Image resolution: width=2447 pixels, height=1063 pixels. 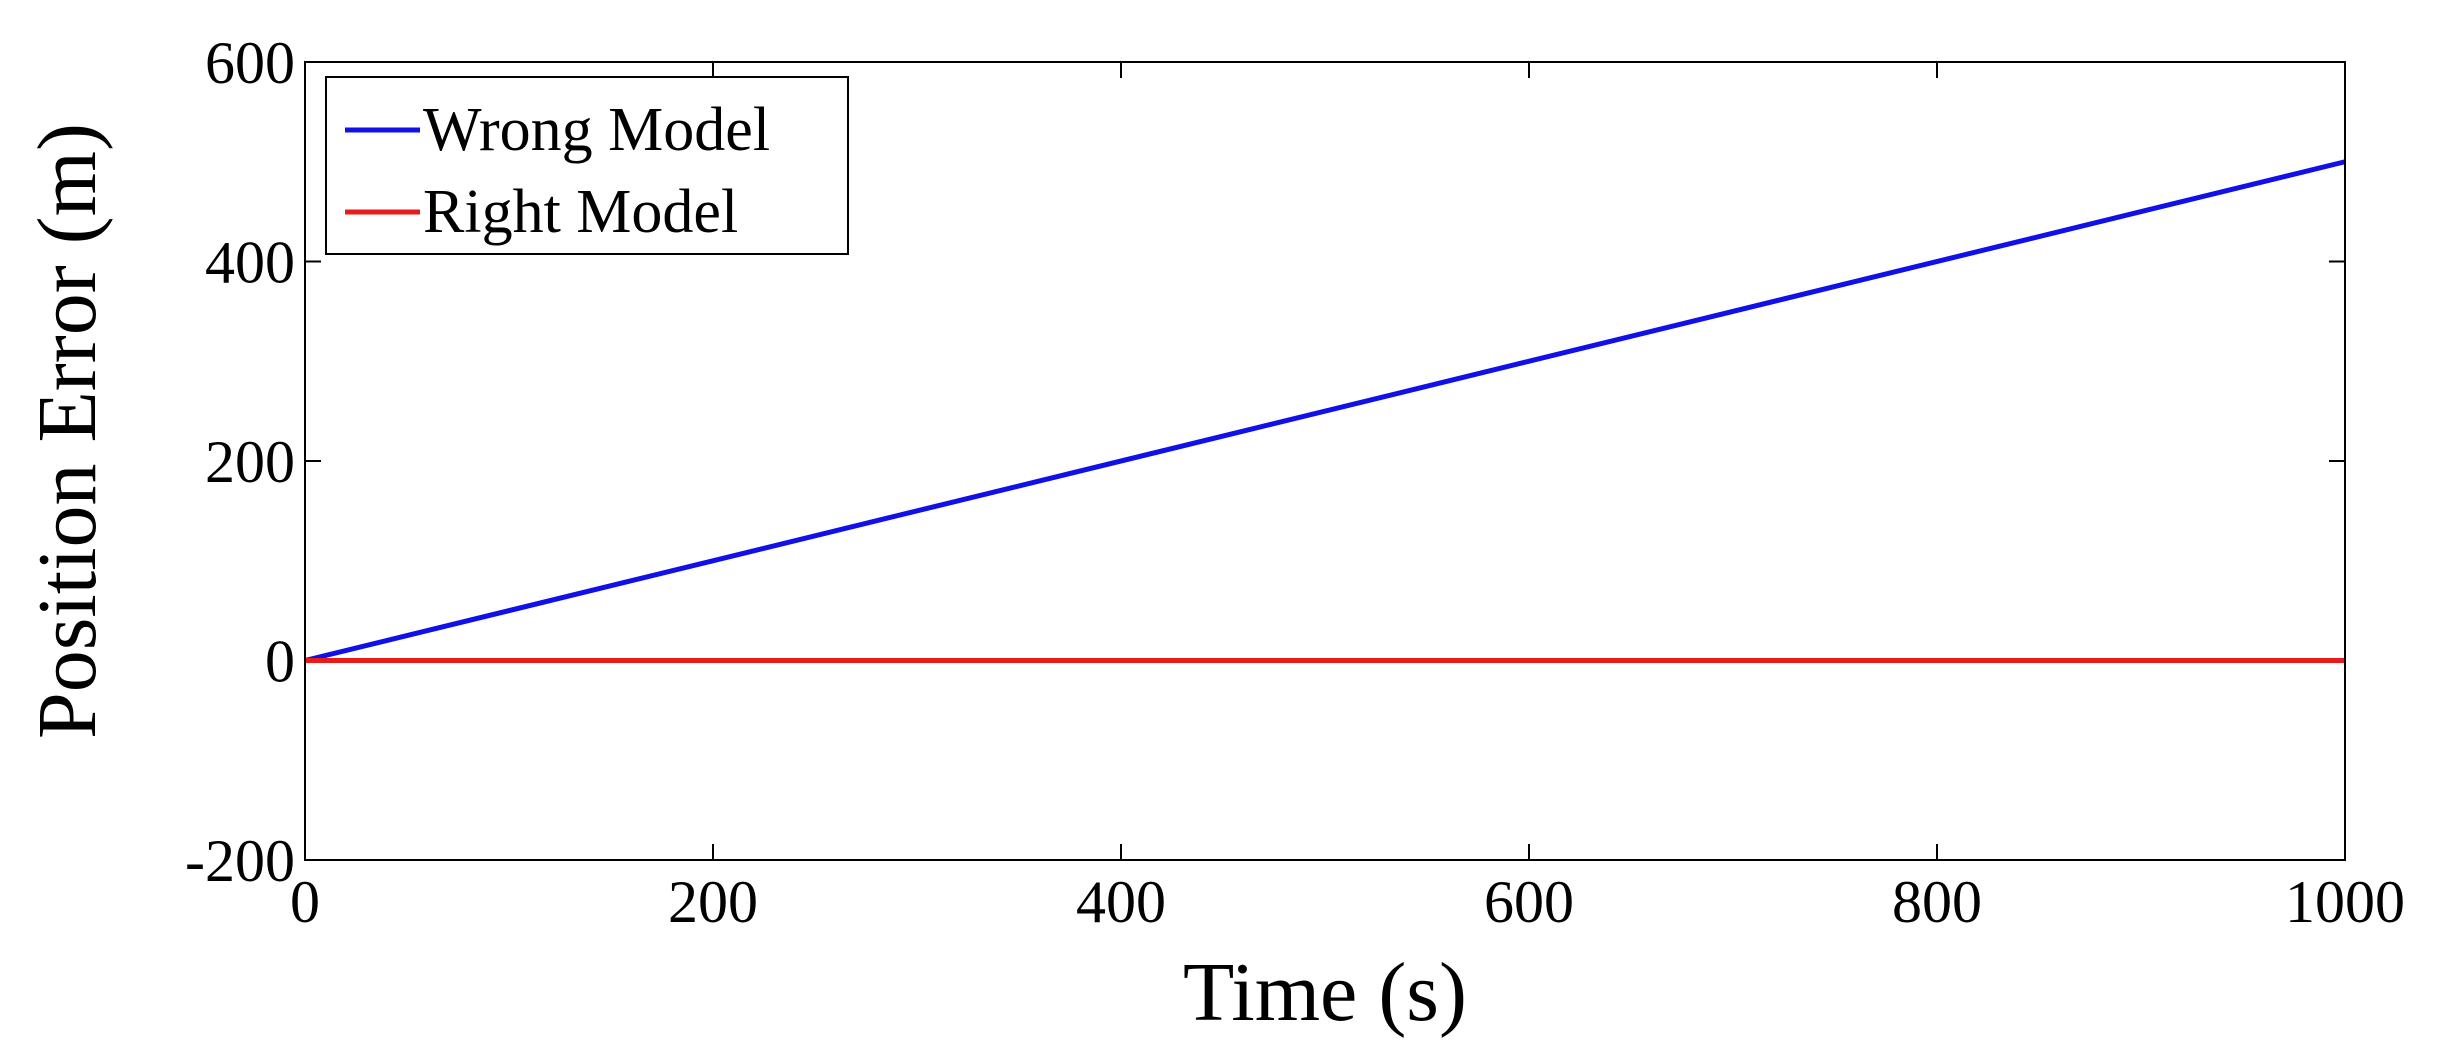 I want to click on legend-box, so click(x=587, y=165).